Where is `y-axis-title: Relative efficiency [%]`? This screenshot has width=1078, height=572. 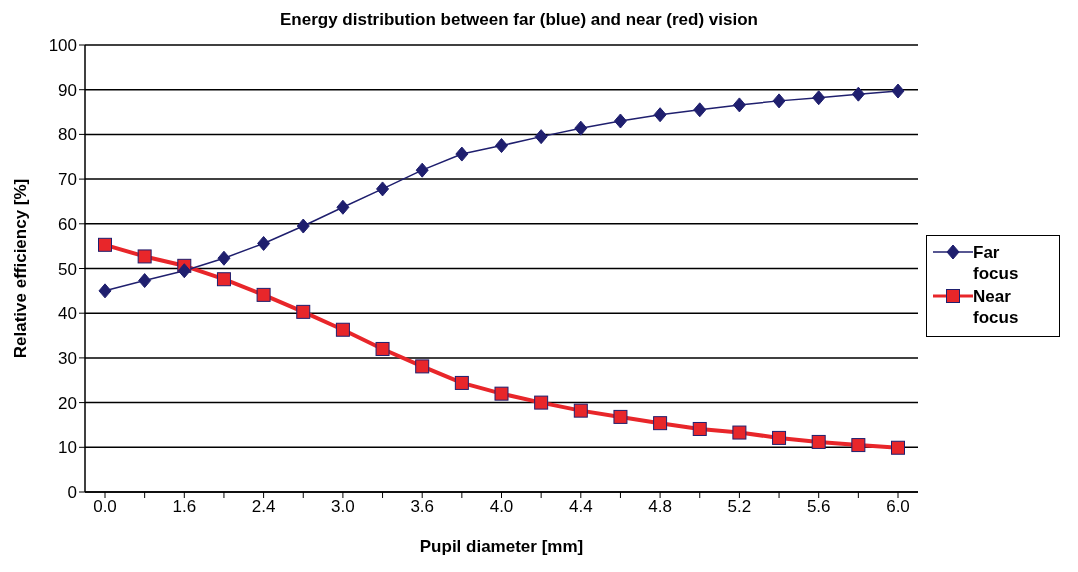
y-axis-title: Relative efficiency [%] is located at coordinates (21, 268).